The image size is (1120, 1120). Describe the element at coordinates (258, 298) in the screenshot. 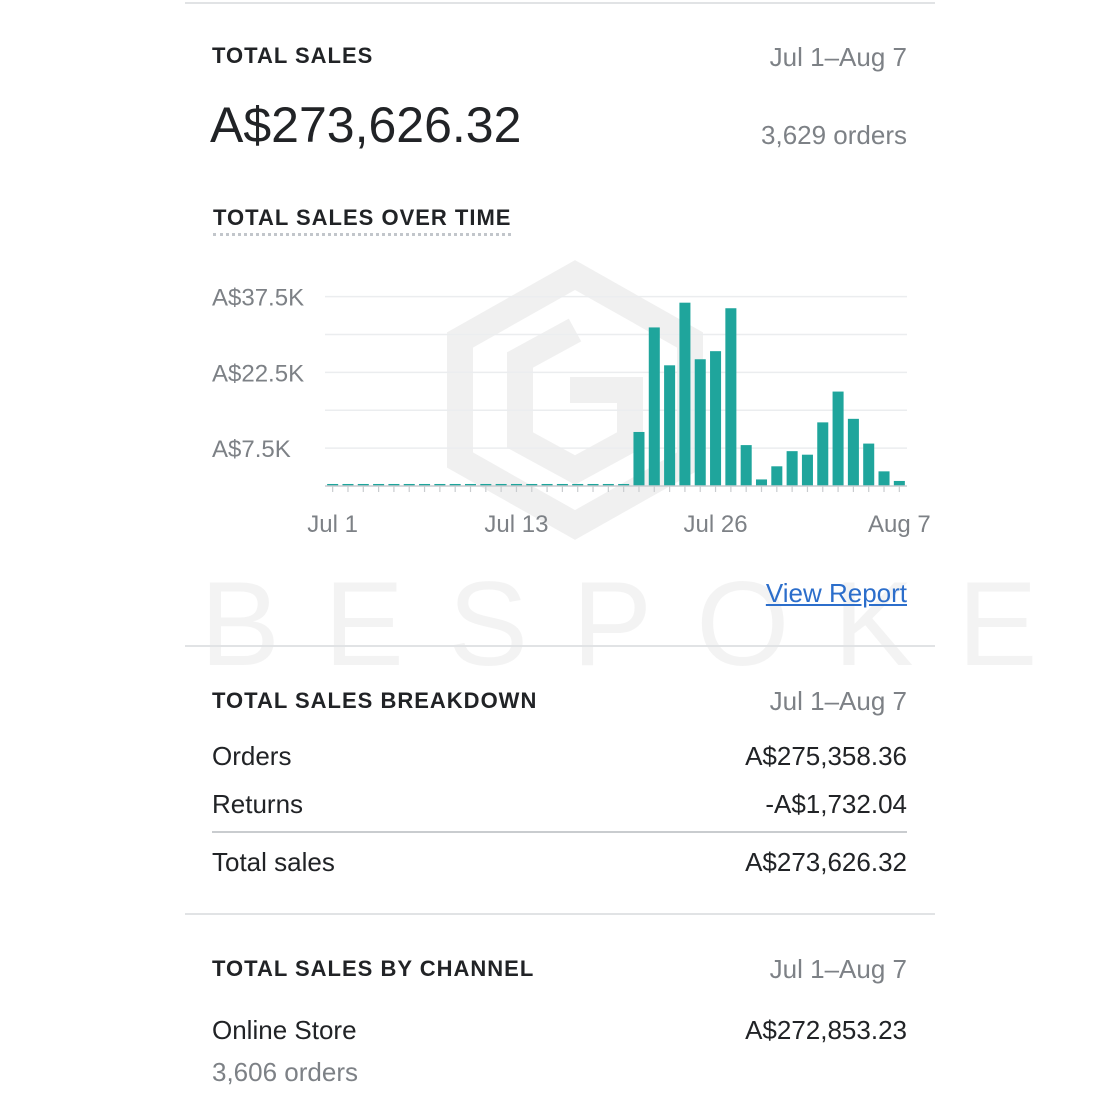

I see `y-tick-label: A$37.5K` at that location.